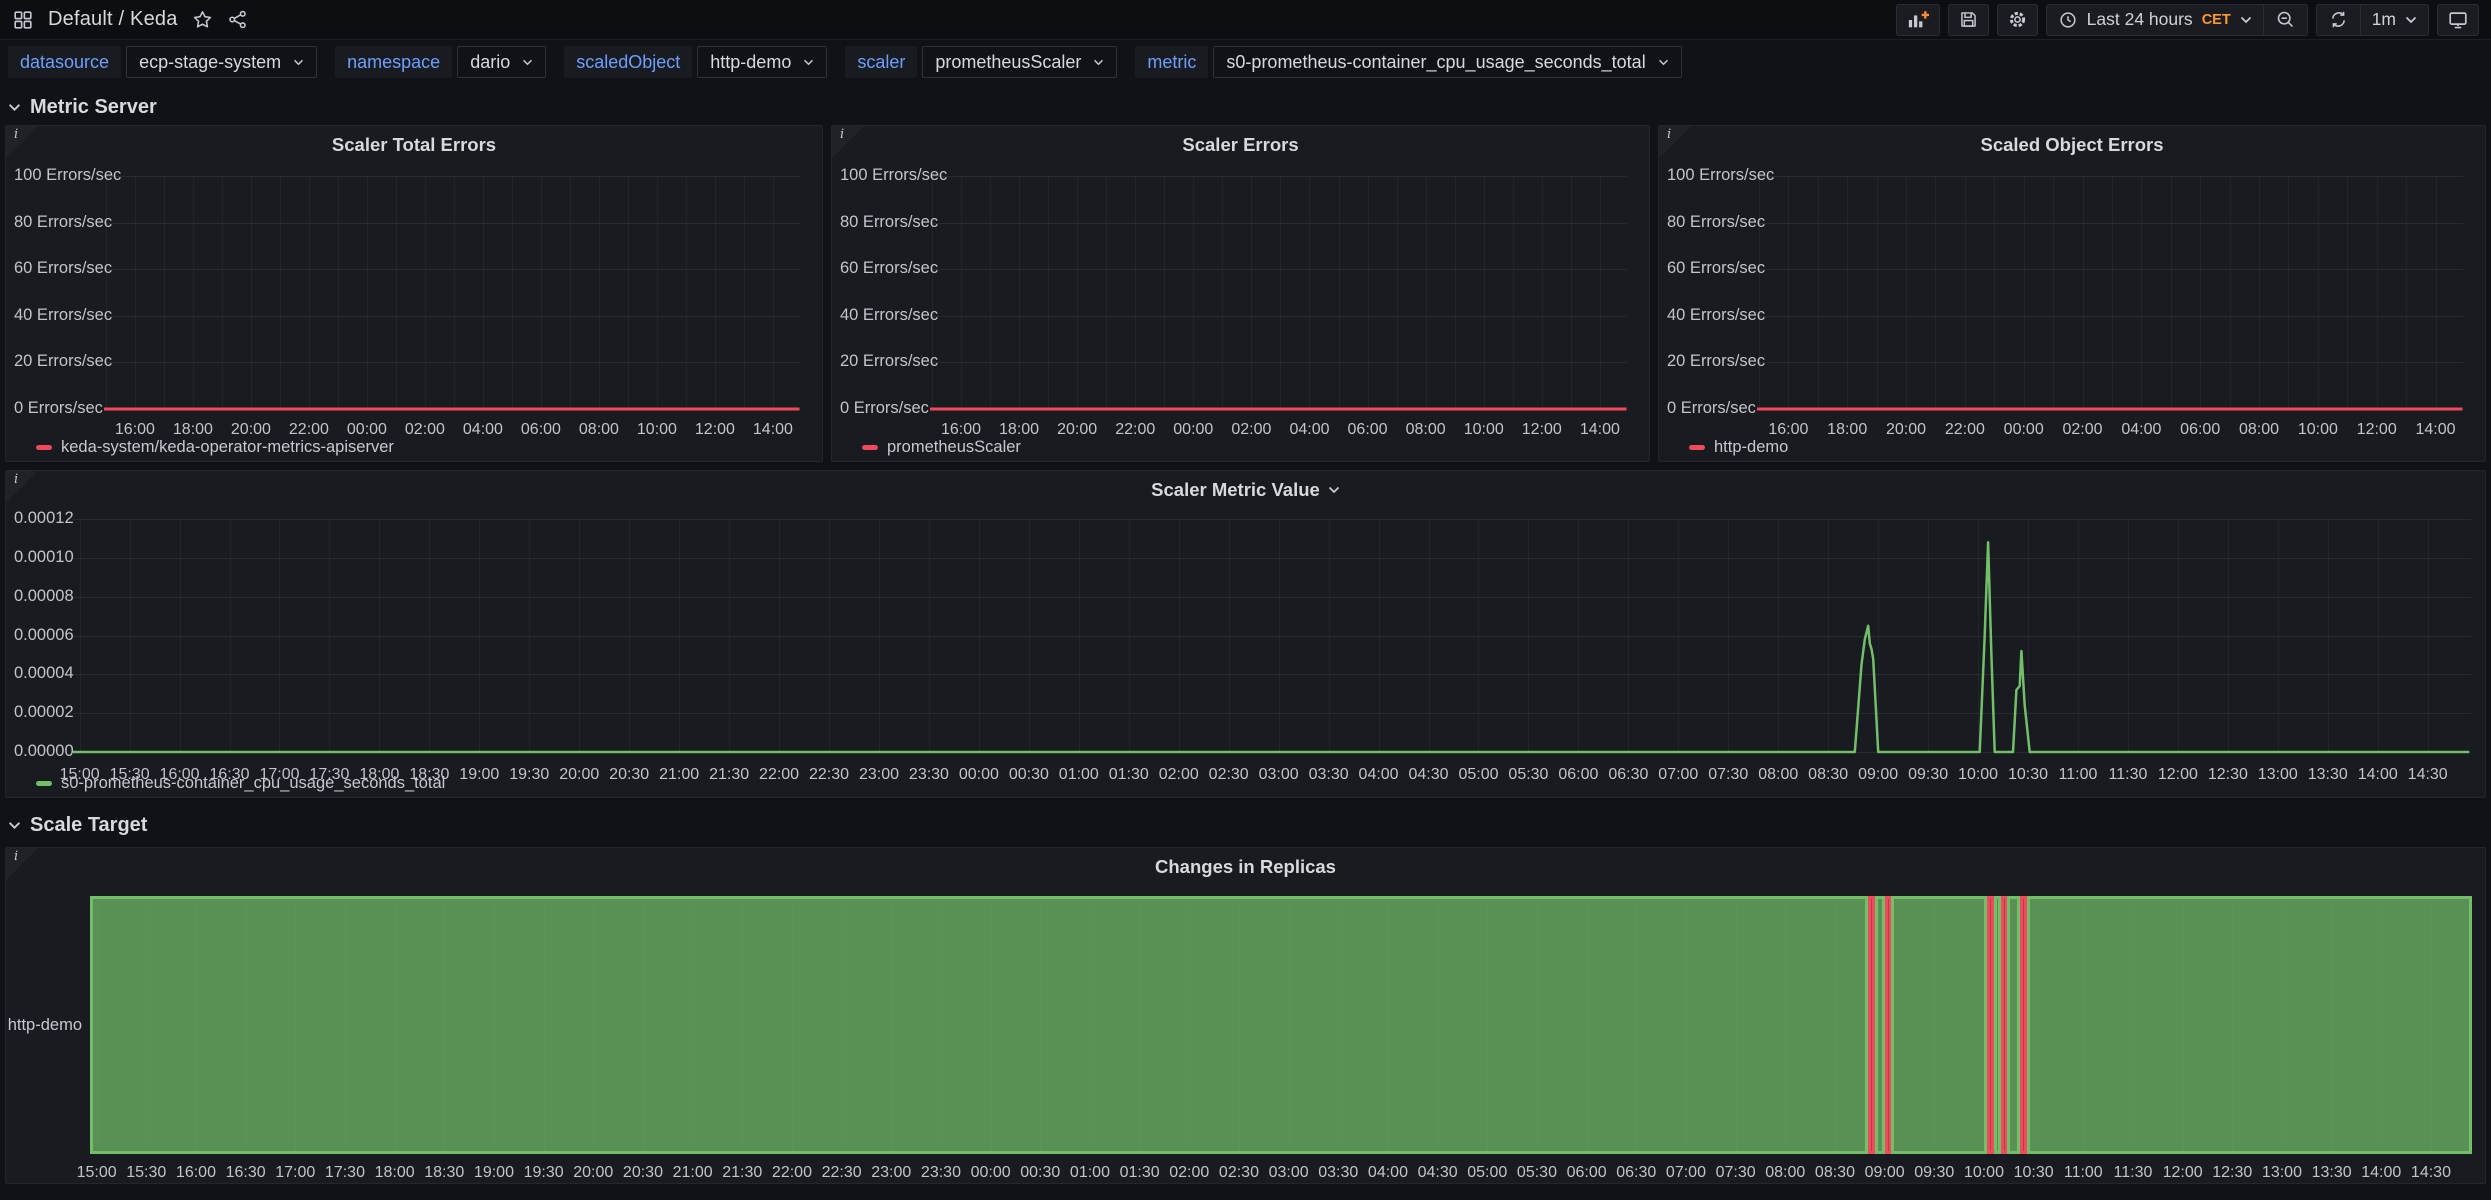 The height and width of the screenshot is (1200, 2491). I want to click on x-axis-tick-label: 21:00, so click(679, 774).